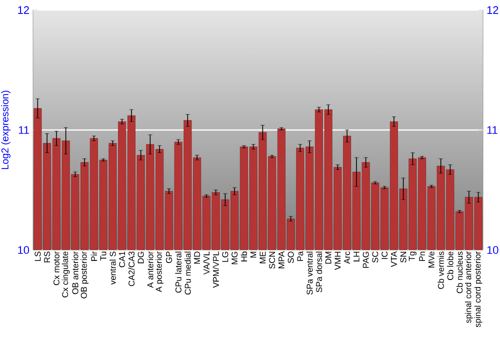 The height and width of the screenshot is (350, 500). I want to click on x-tick-label: Cb vermis, so click(441, 270).